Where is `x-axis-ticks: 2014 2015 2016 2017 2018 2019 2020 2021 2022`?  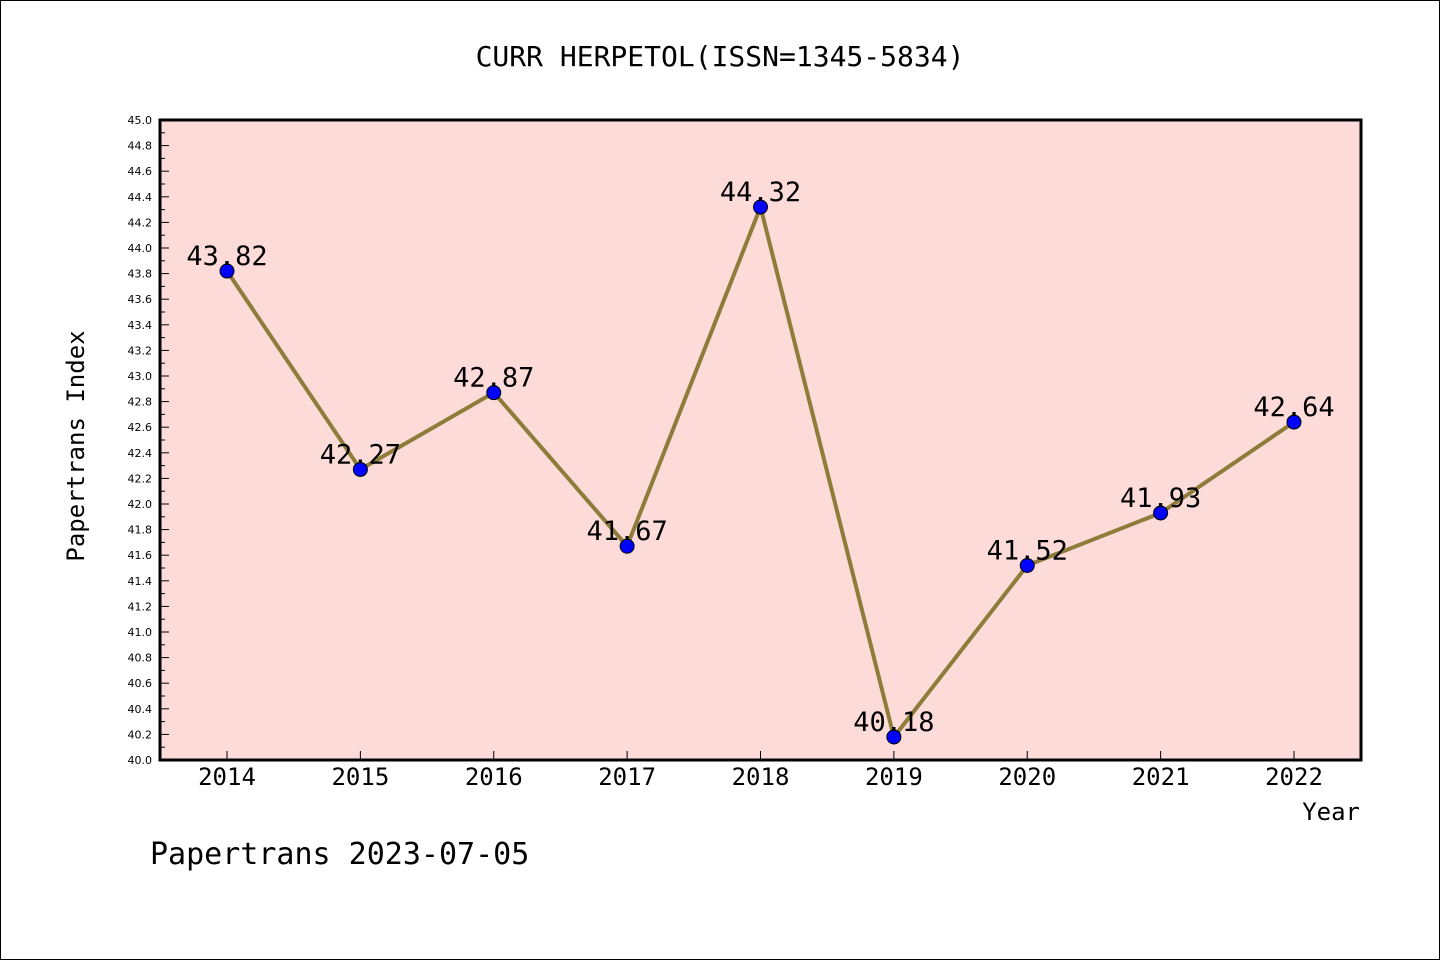
x-axis-ticks: 2014 2015 2016 2017 2018 2019 2020 2021 2022 is located at coordinates (760, 771).